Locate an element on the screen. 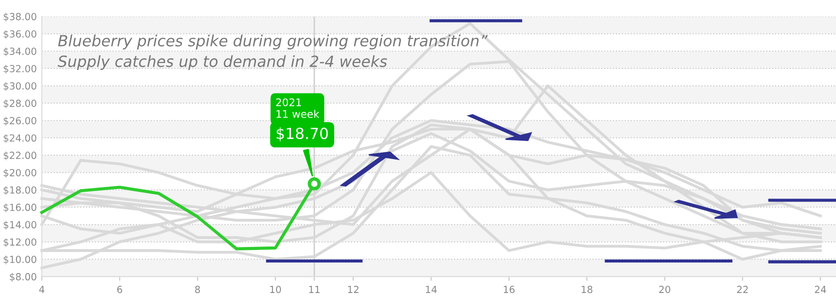  x-tick-label: 6 is located at coordinates (119, 290).